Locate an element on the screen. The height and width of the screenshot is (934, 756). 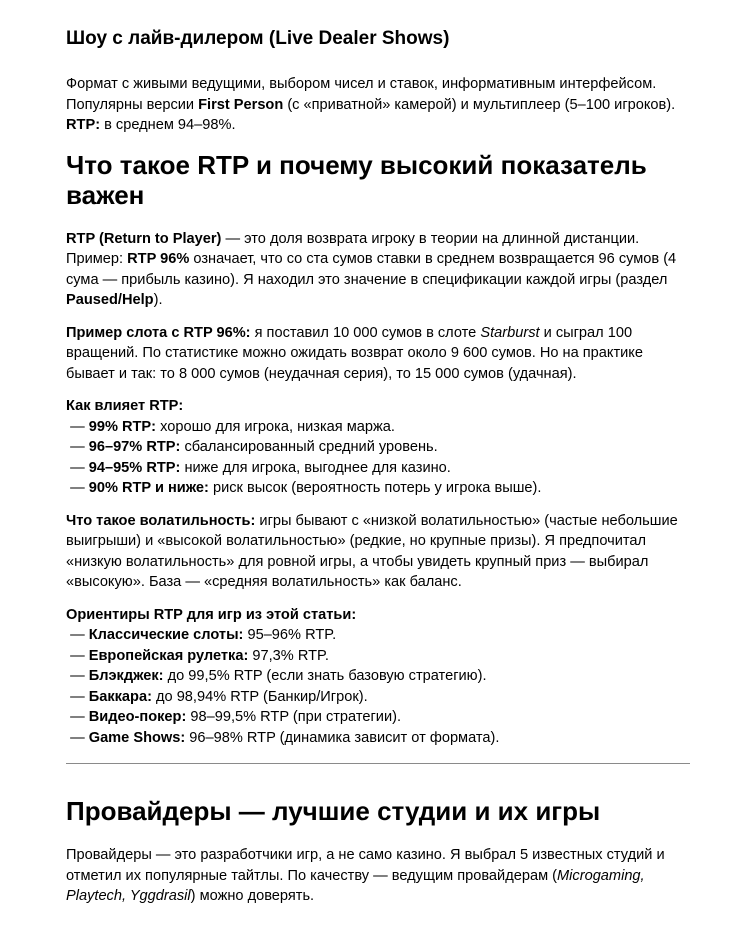
text-run: 98–99,5% RTP (при стратегии). — is located at coordinates (236, 727).